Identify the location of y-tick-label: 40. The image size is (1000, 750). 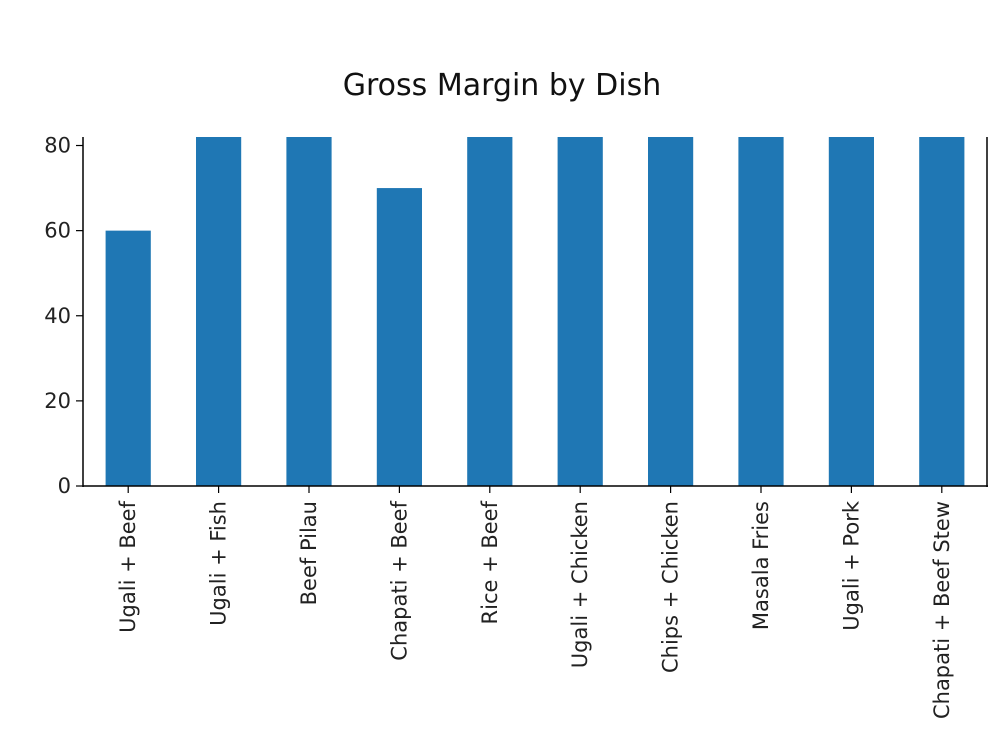
(57, 316).